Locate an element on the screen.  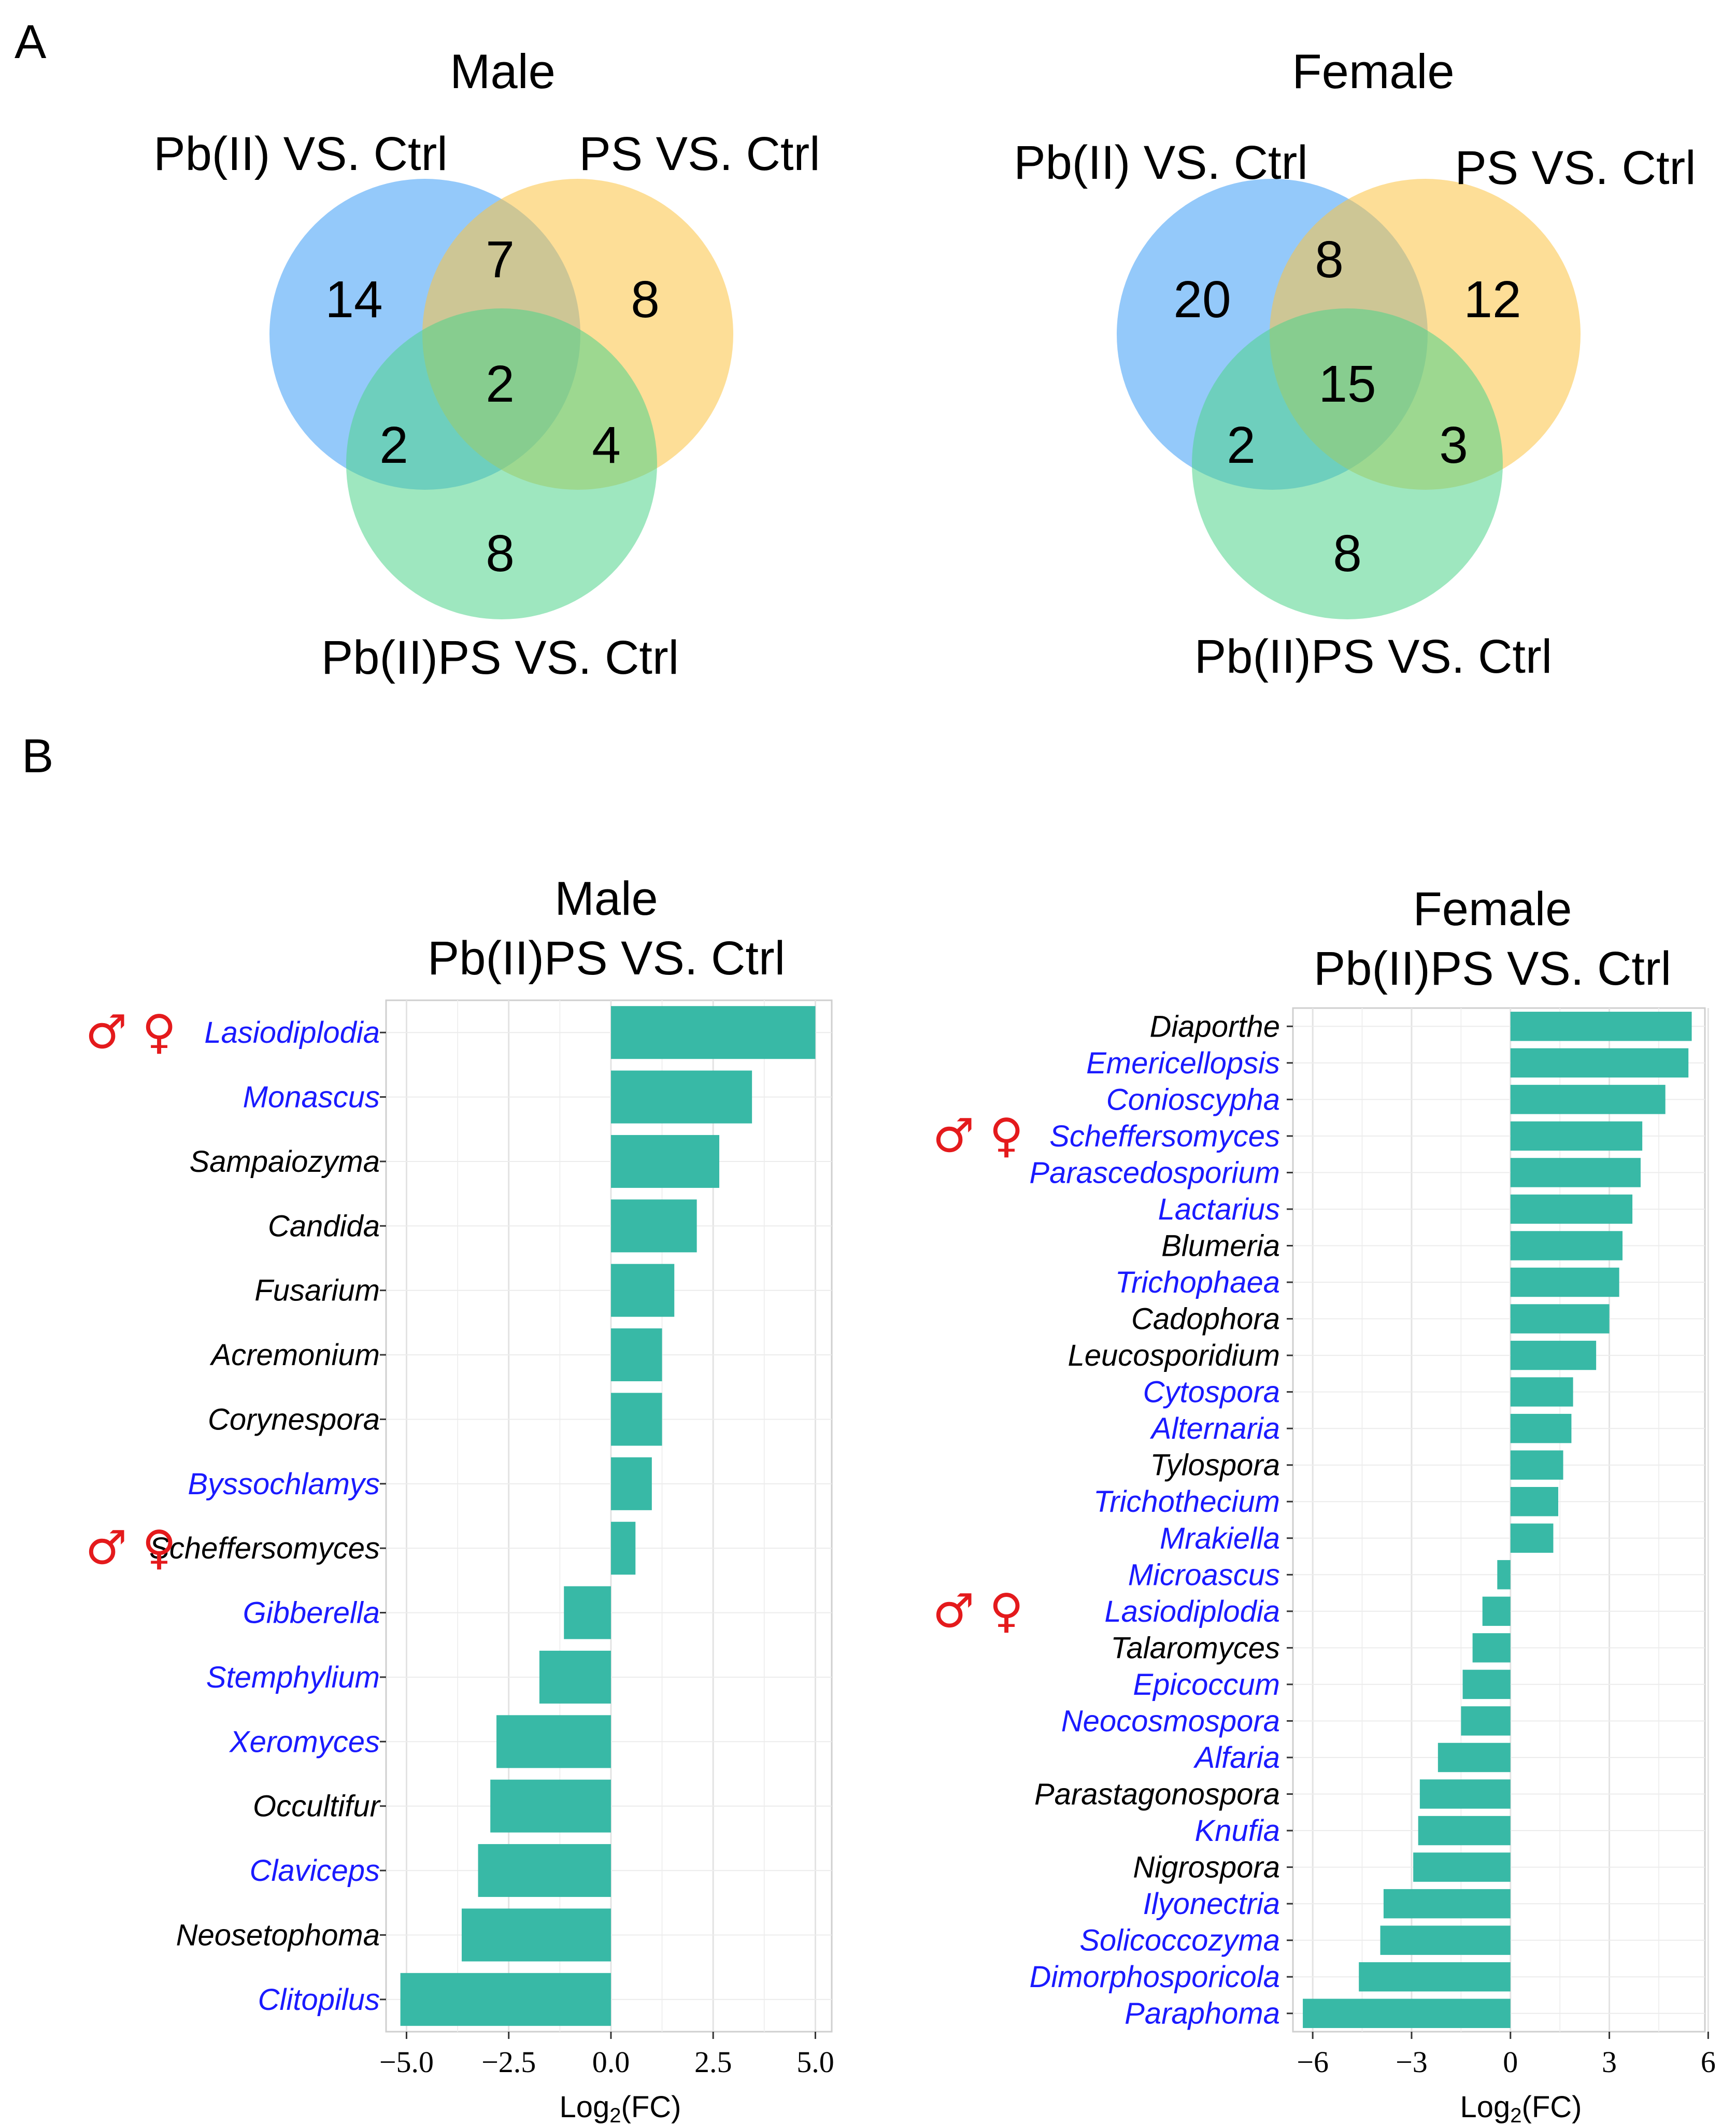
venn-male-title: Male is located at coordinates (503, 71).